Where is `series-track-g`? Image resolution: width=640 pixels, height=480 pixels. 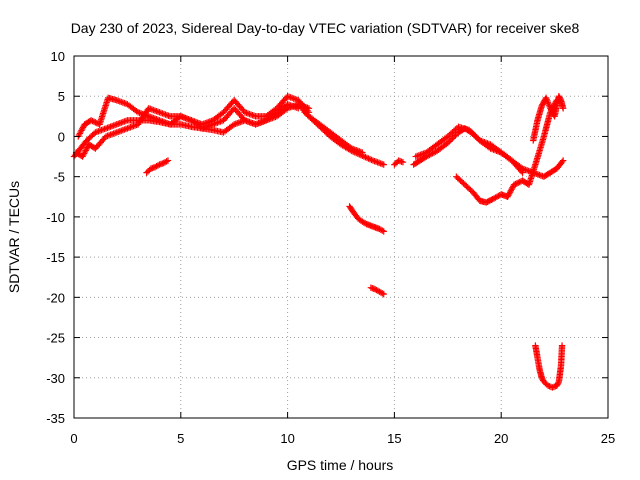 series-track-g is located at coordinates (366, 219).